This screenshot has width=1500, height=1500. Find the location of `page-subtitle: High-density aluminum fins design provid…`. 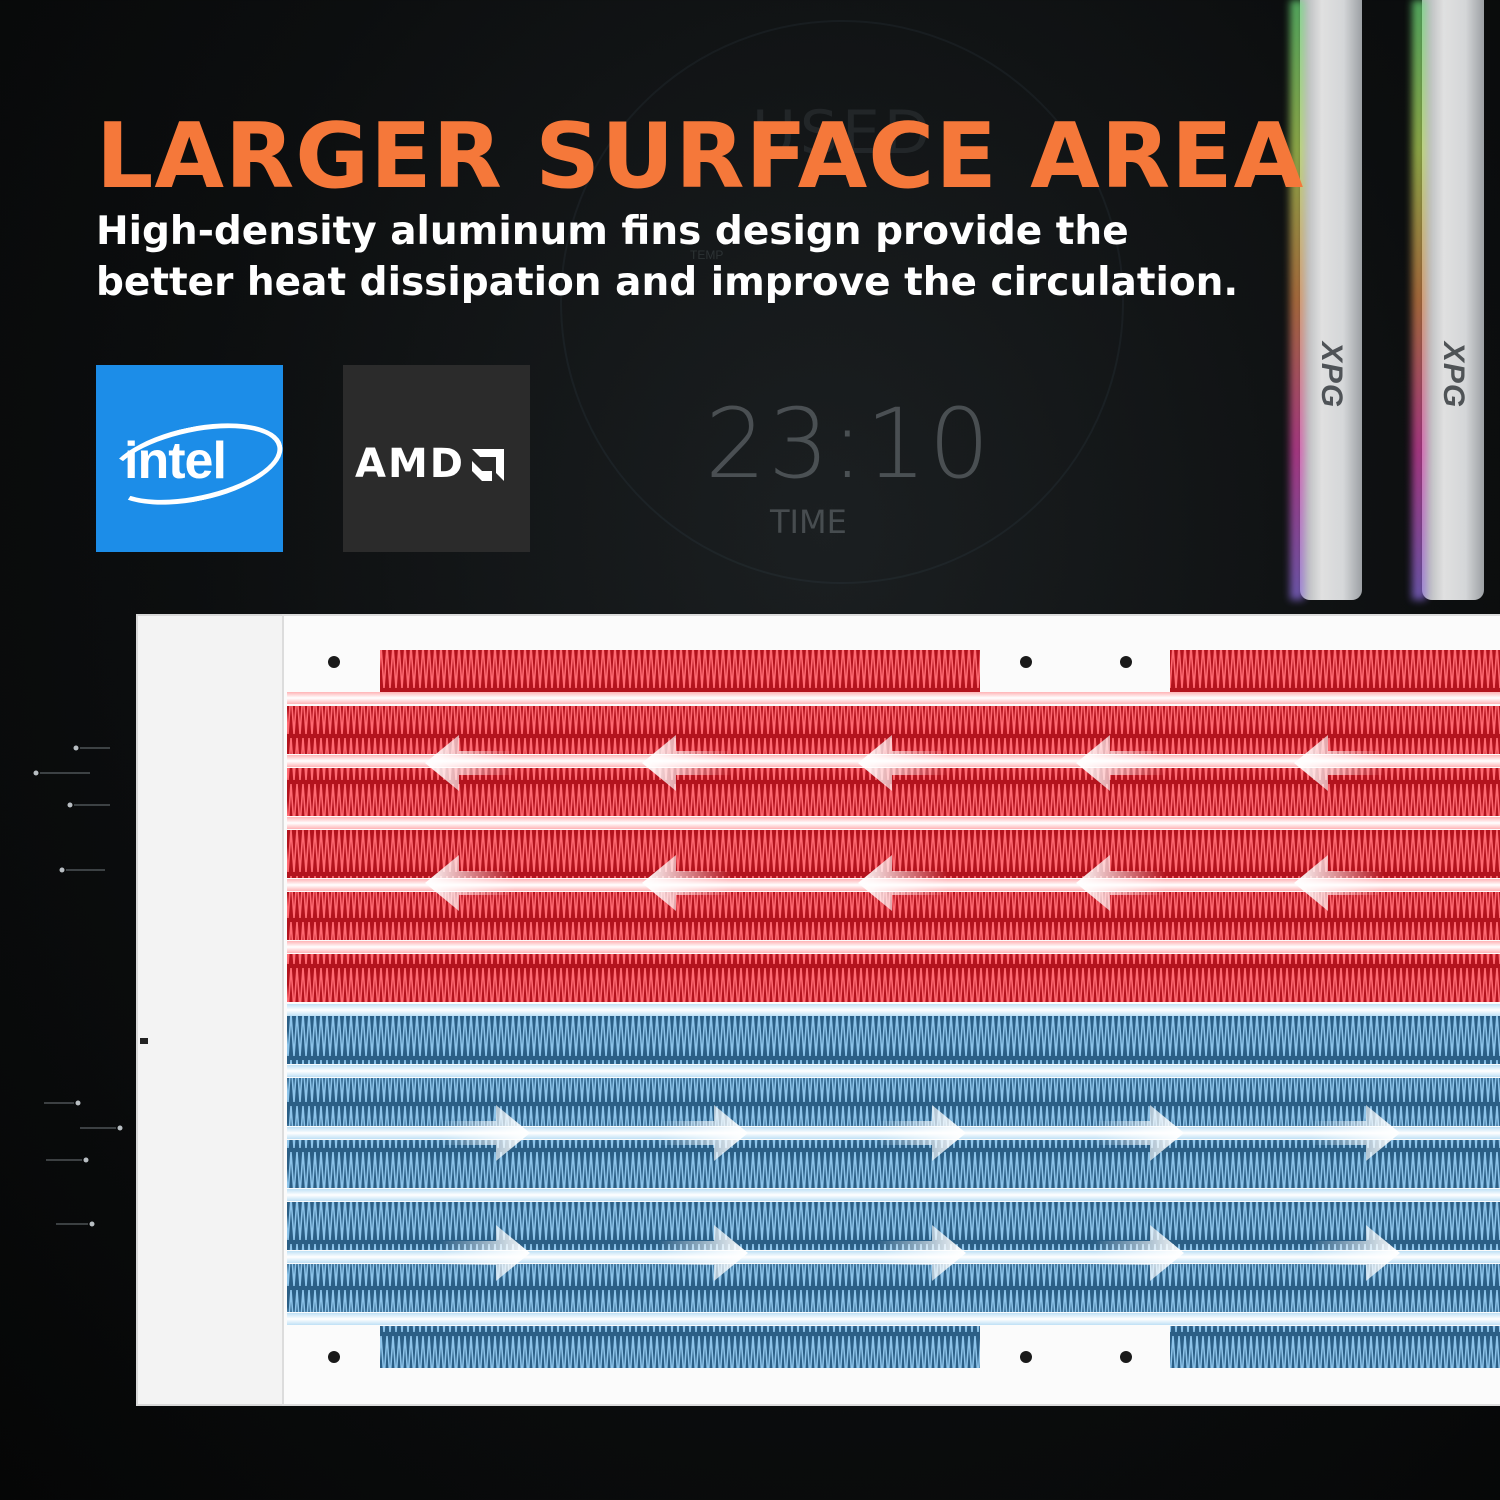

page-subtitle: High-density aluminum fins design provid… is located at coordinates (667, 257).